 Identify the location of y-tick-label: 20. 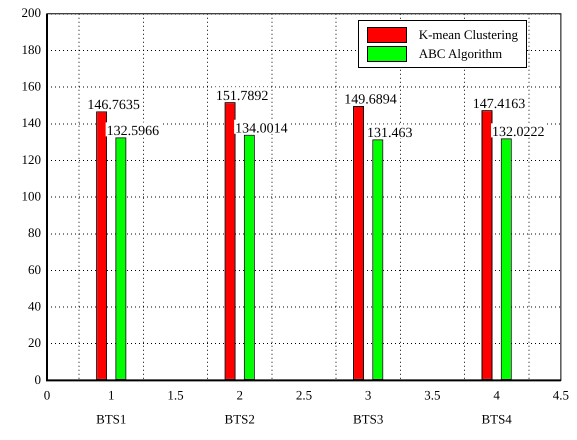
(34, 342).